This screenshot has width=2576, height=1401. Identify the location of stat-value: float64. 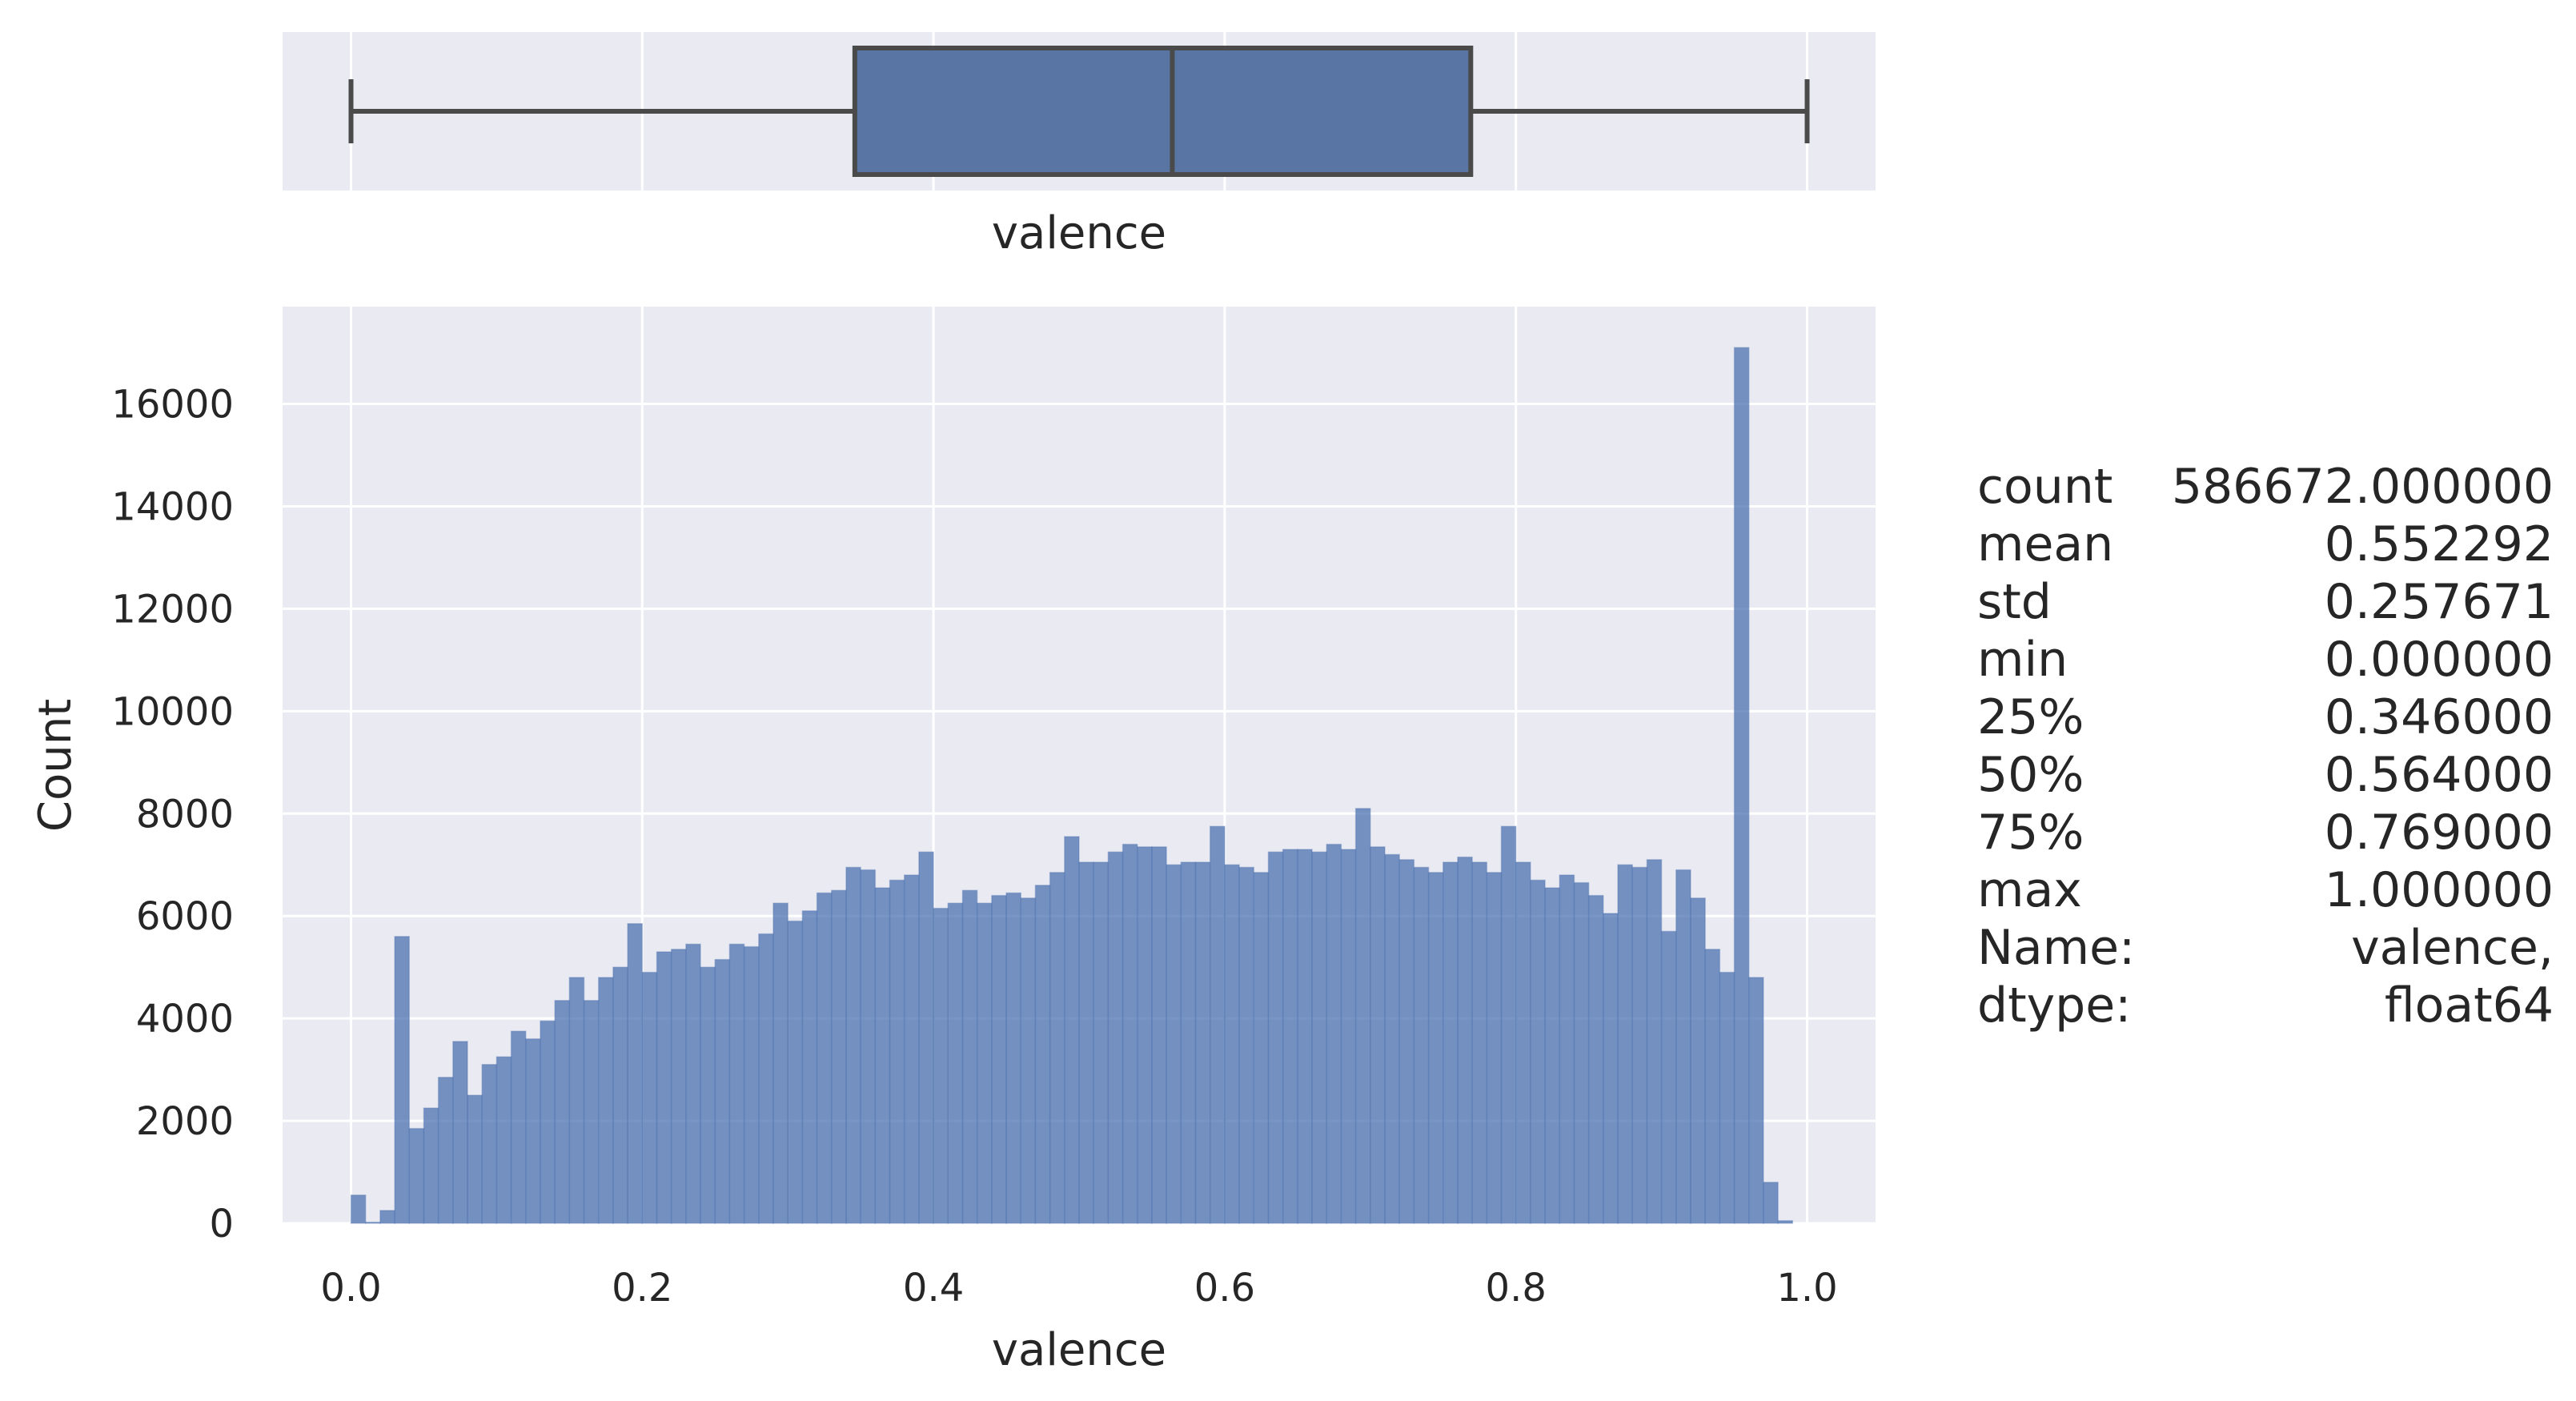
(2469, 1006).